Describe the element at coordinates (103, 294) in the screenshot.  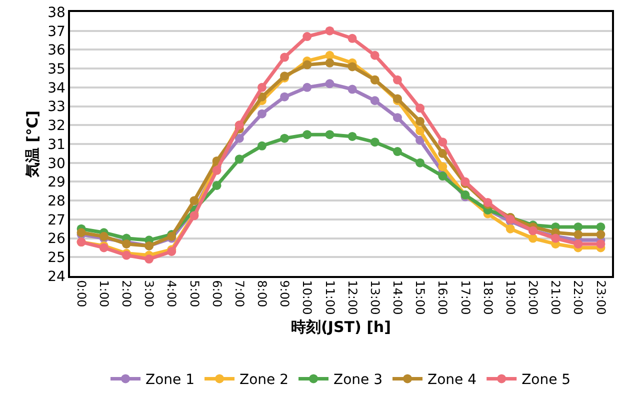
I see `x-tick-label: 1:00` at that location.